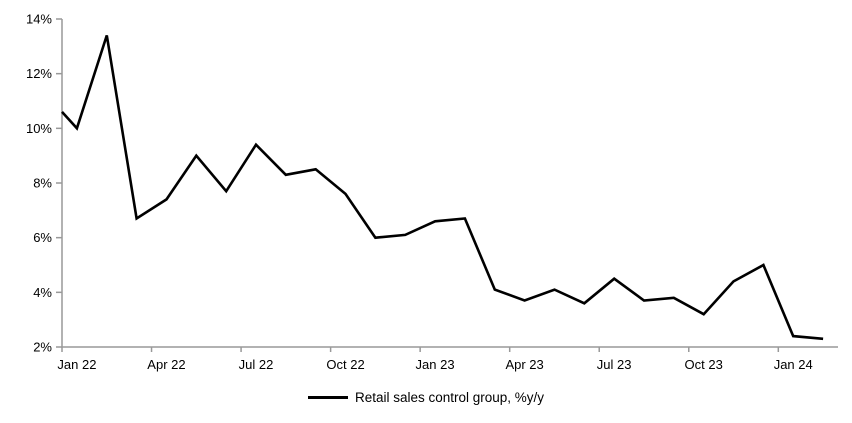  Describe the element at coordinates (449, 397) in the screenshot. I see `legend-label: Retail sales control group, %y/y` at that location.